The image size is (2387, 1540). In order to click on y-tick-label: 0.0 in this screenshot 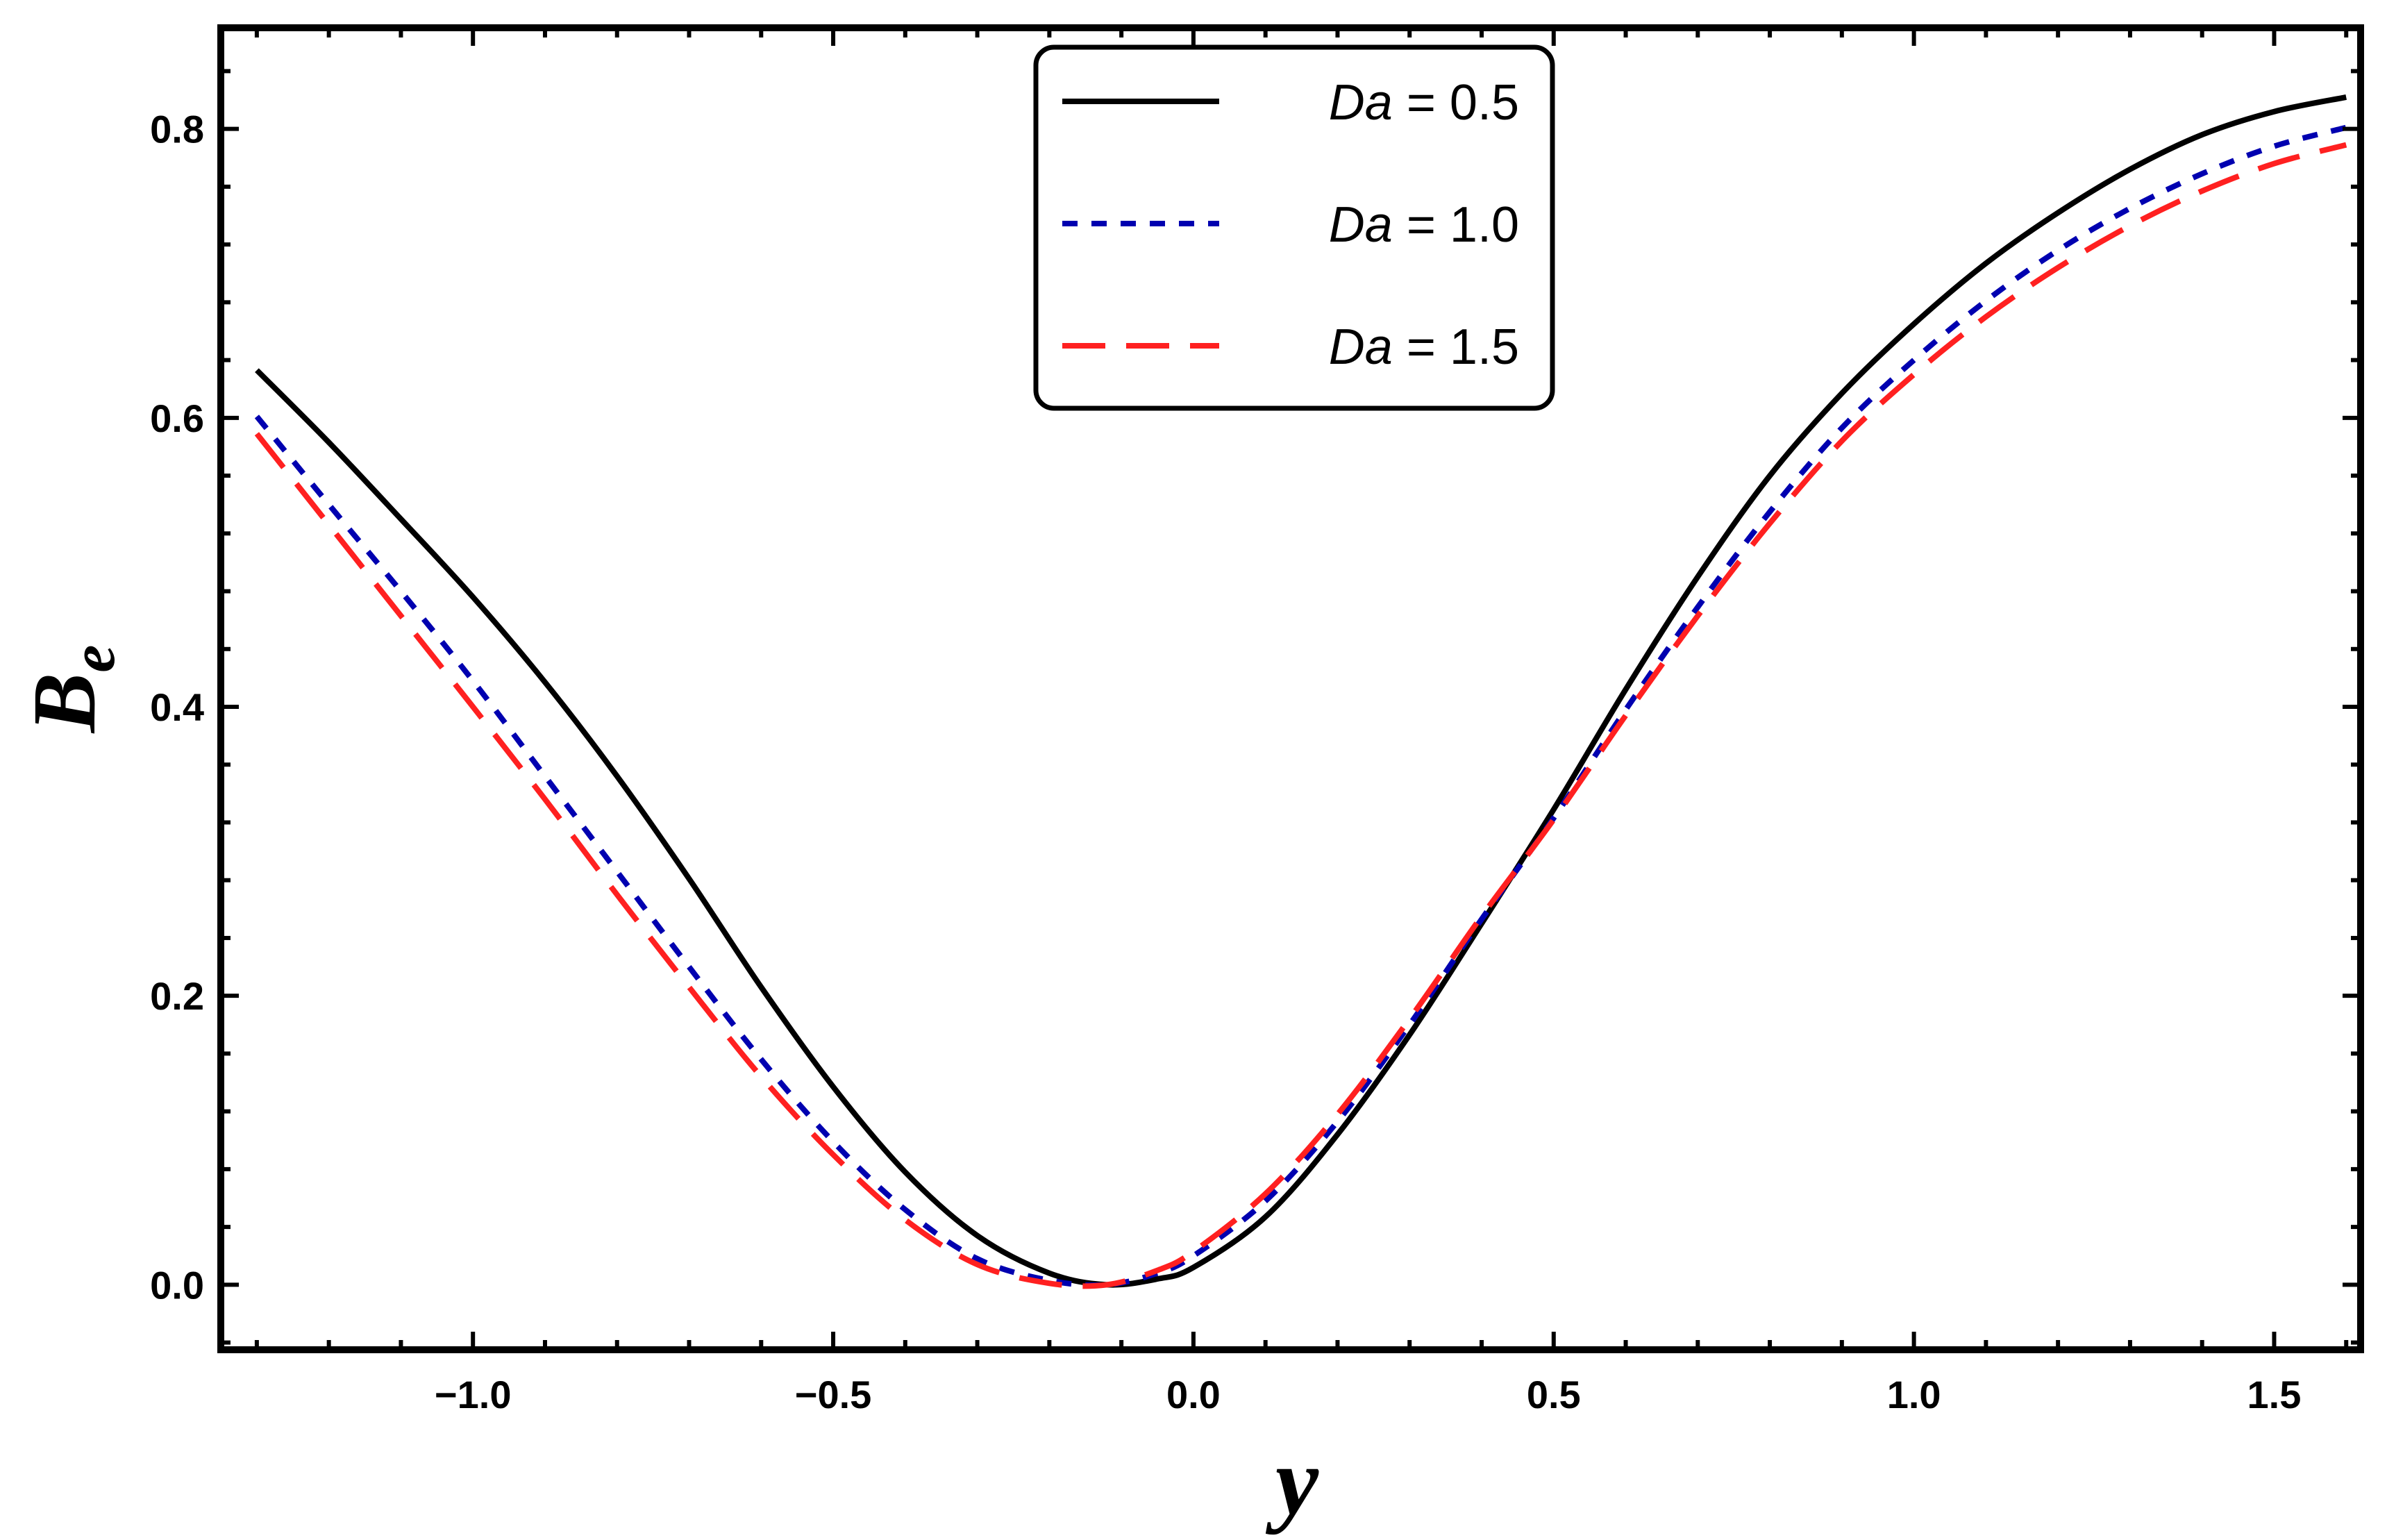, I will do `click(177, 1285)`.